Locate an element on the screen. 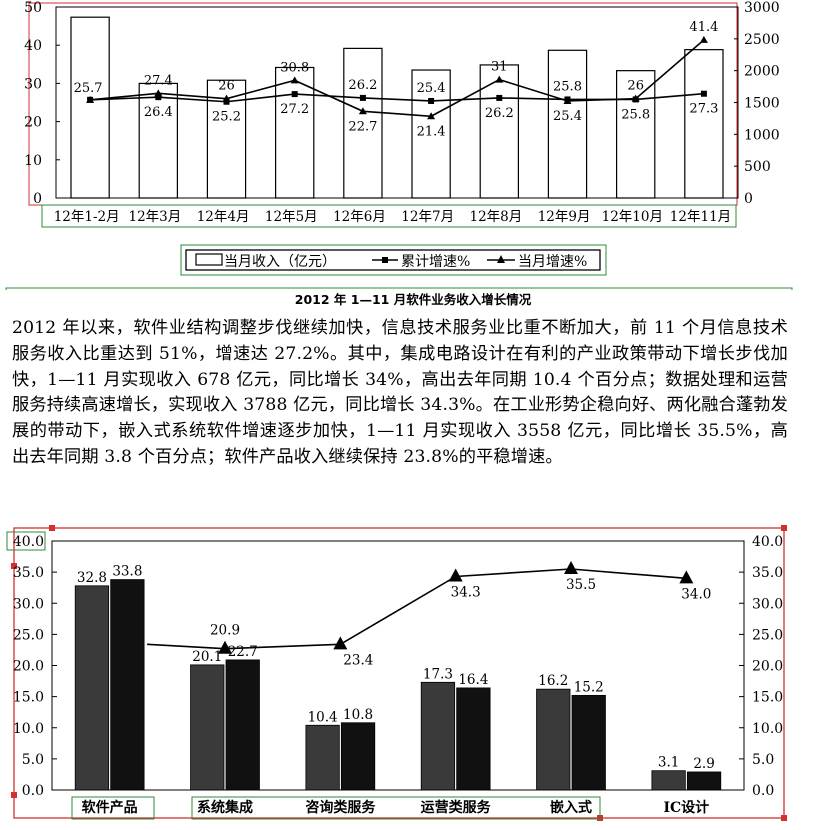  bar-label: 32.8 is located at coordinates (92, 578).